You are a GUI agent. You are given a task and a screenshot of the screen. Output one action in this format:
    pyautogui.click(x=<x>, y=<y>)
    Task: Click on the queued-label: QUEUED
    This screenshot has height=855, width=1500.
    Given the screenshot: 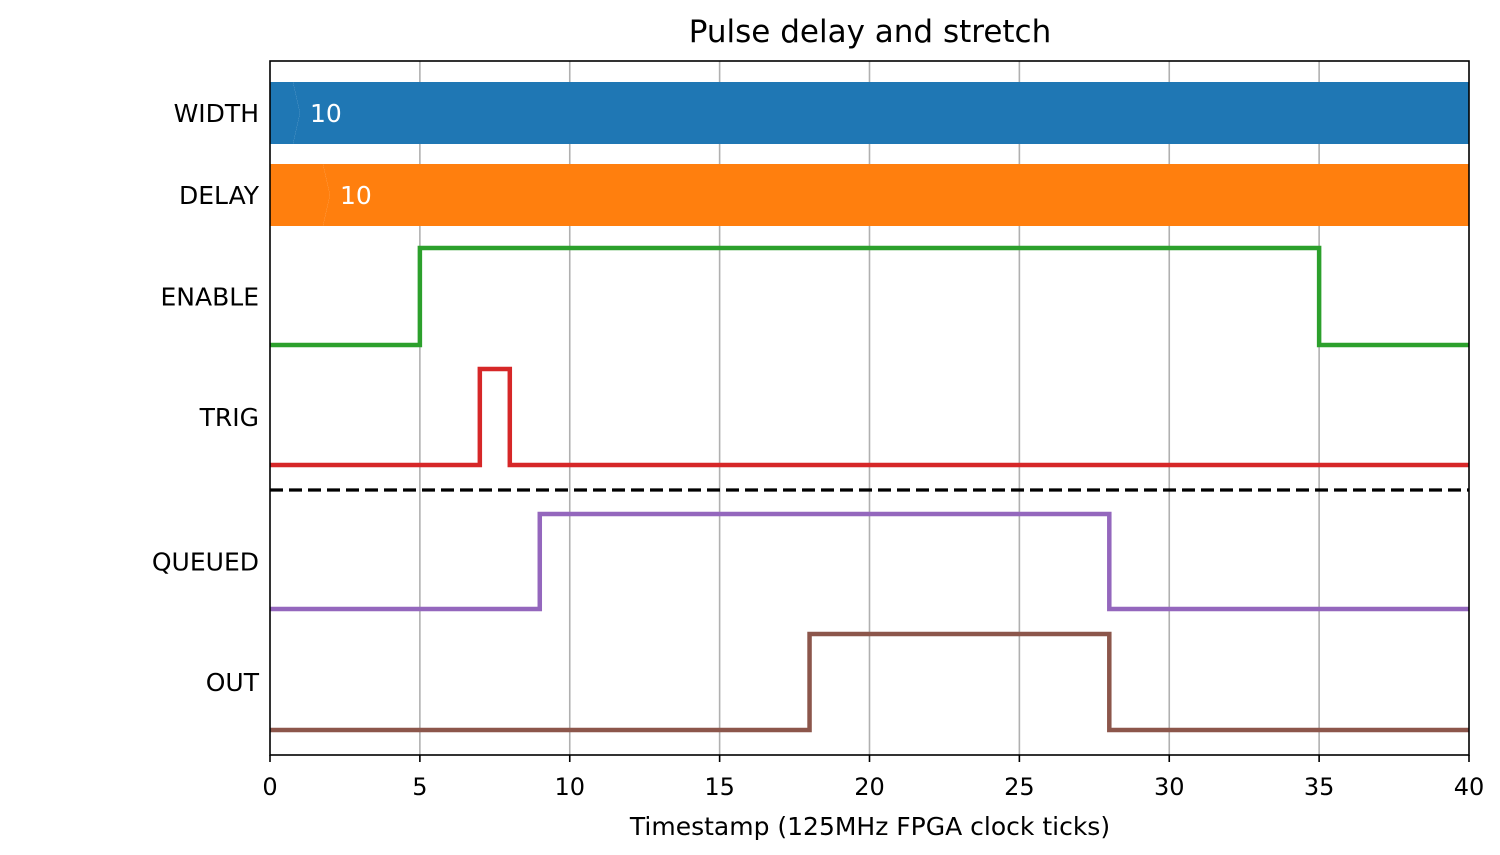 What is the action you would take?
    pyautogui.click(x=205, y=562)
    